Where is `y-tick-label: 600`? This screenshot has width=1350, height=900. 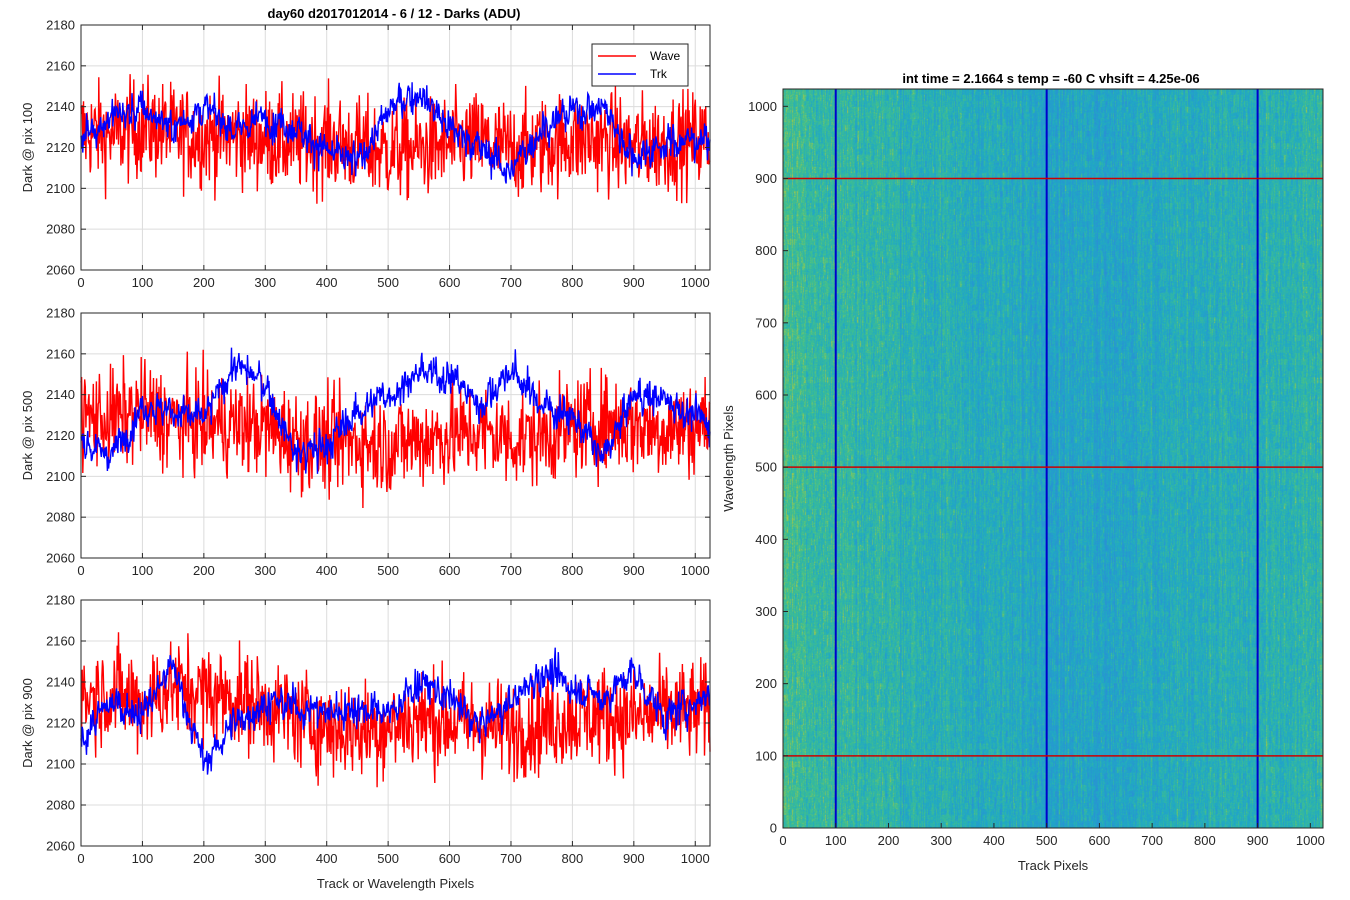
y-tick-label: 600 is located at coordinates (766, 394).